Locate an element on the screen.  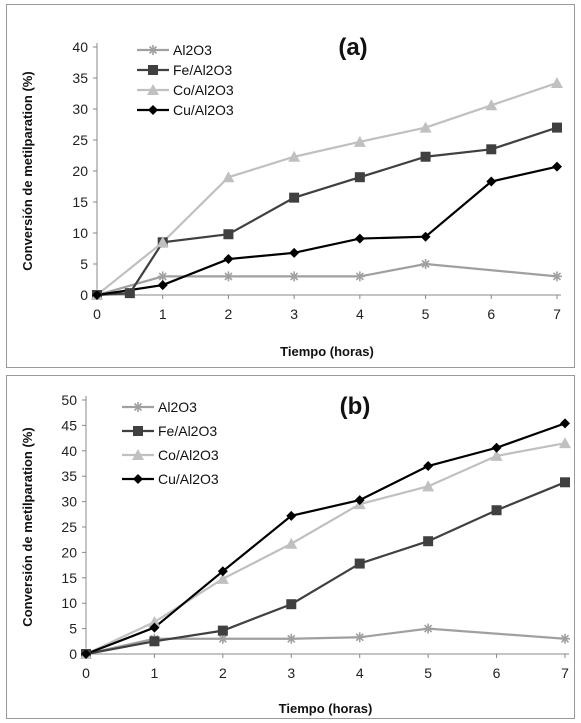
y-tick-label: 50 is located at coordinates (69, 400).